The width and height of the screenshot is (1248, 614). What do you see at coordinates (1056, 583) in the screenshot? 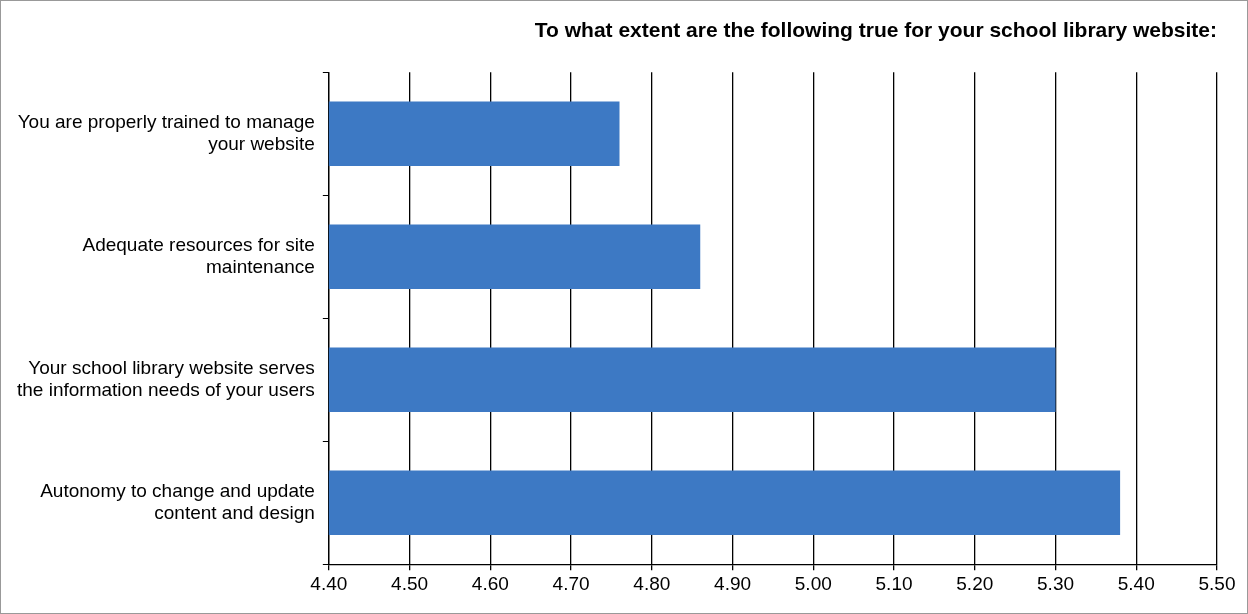
I see `x-tick-label: 5.30` at bounding box center [1056, 583].